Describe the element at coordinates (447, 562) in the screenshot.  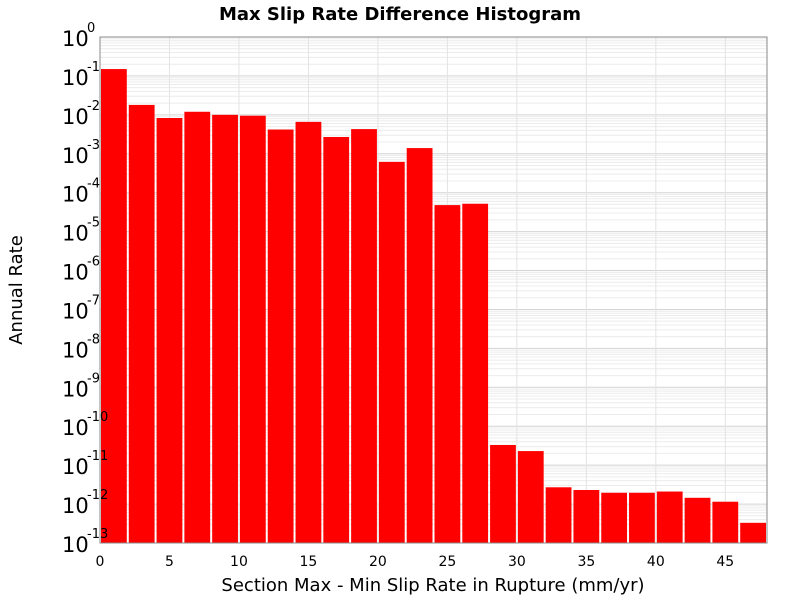
I see `x-tick-label: 25` at that location.